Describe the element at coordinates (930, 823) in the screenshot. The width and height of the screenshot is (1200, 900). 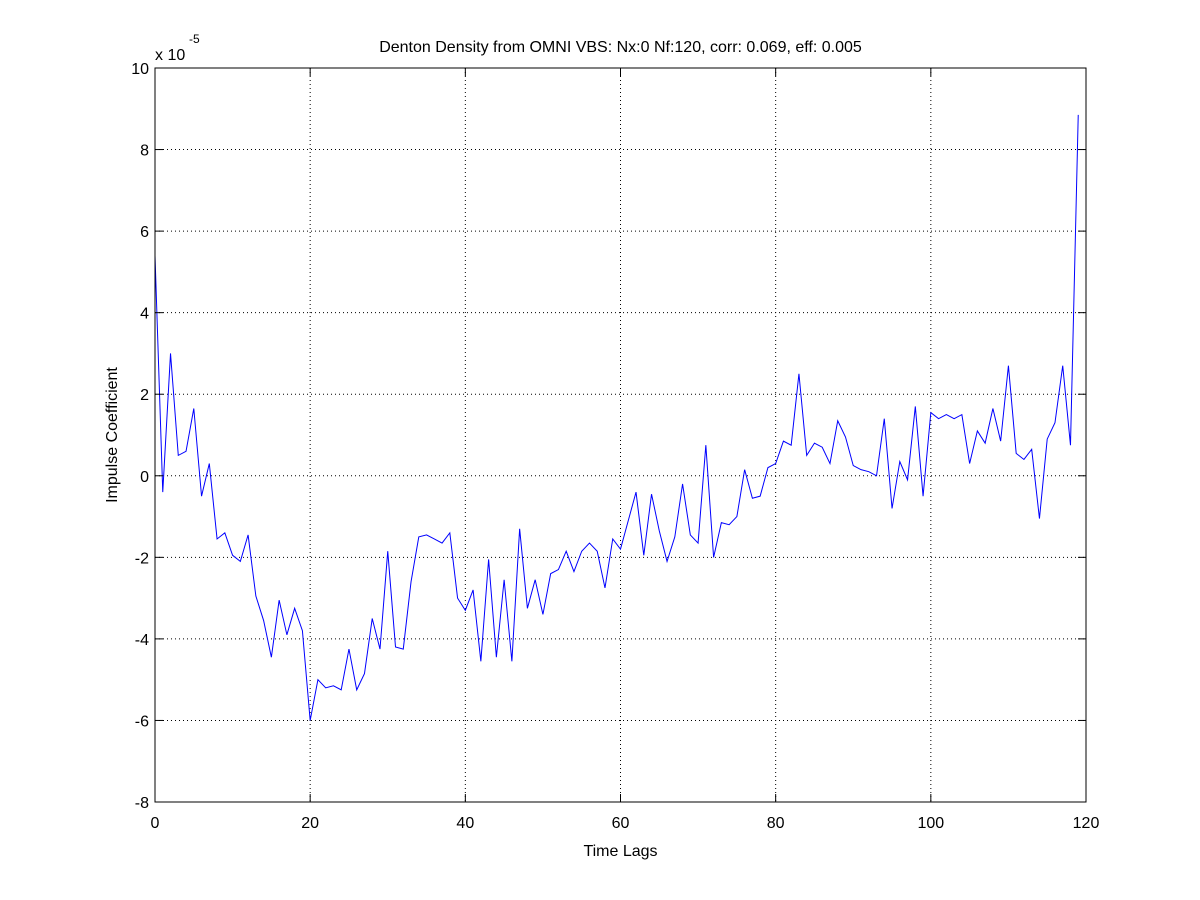
I see `x-tick-label: 100` at that location.